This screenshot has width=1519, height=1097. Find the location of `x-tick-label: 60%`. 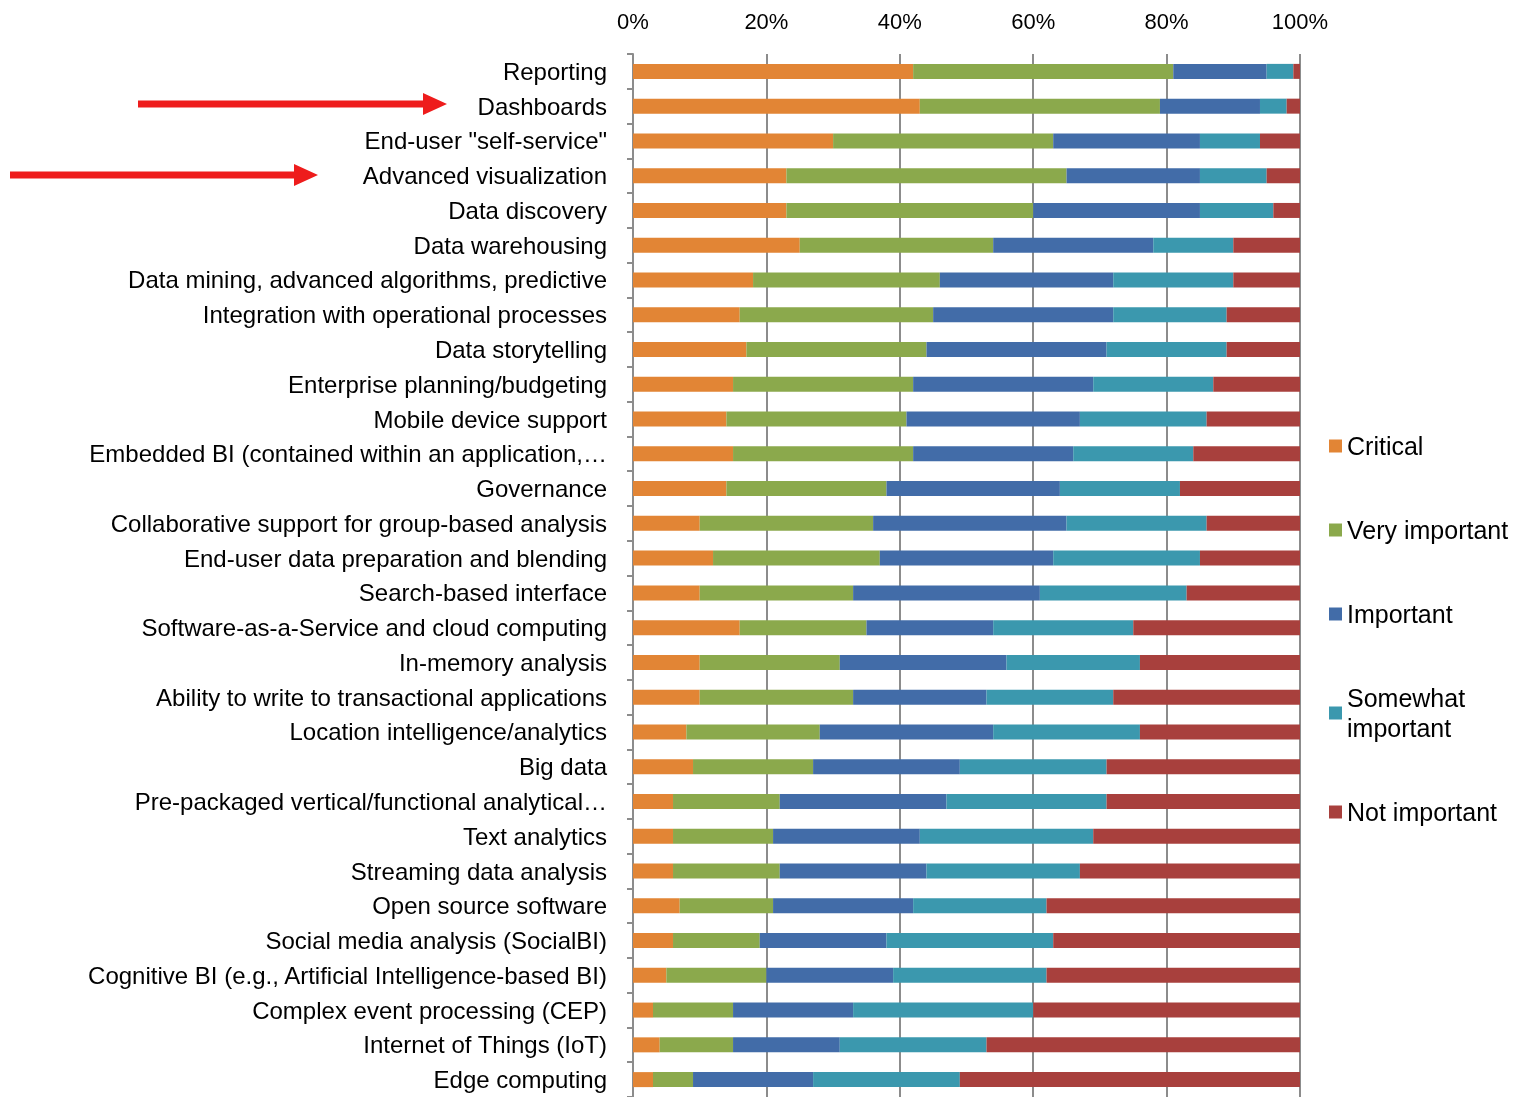

x-tick-label: 60% is located at coordinates (1033, 21).